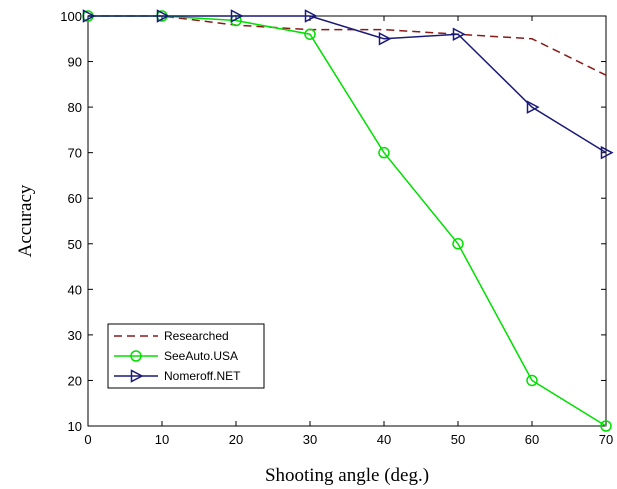 The height and width of the screenshot is (489, 617). I want to click on x-axis-label: Shooting angle (deg.), so click(347, 475).